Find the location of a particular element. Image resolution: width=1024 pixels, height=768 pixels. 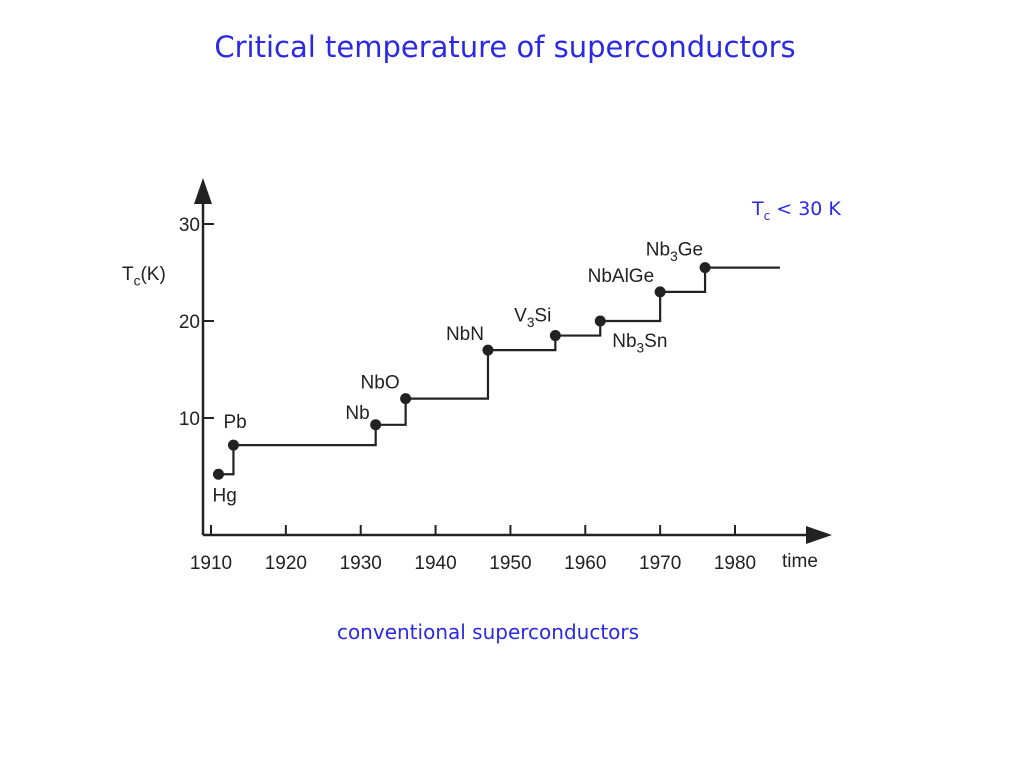

x-tick-label: 1950 is located at coordinates (510, 563).